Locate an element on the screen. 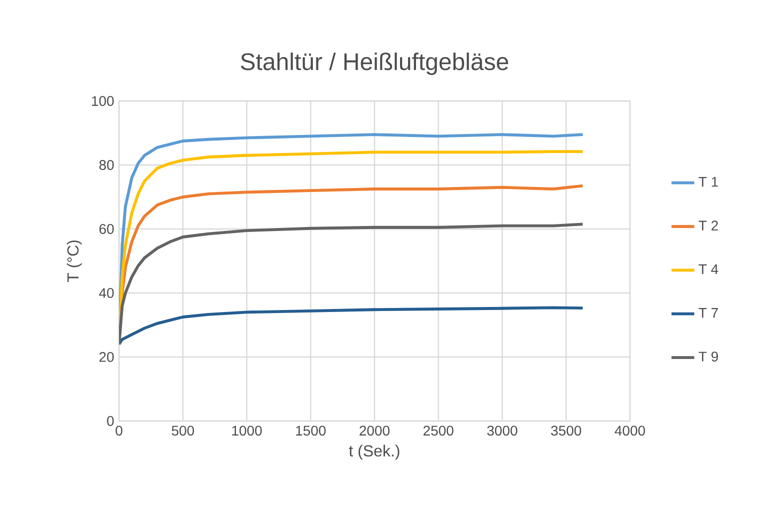  x-tick-label: 3500 is located at coordinates (566, 431).